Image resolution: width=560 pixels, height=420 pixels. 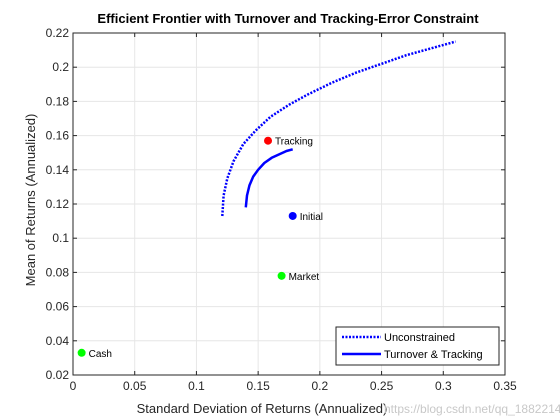 What do you see at coordinates (58, 375) in the screenshot?
I see `y-tick-label: 0.02` at bounding box center [58, 375].